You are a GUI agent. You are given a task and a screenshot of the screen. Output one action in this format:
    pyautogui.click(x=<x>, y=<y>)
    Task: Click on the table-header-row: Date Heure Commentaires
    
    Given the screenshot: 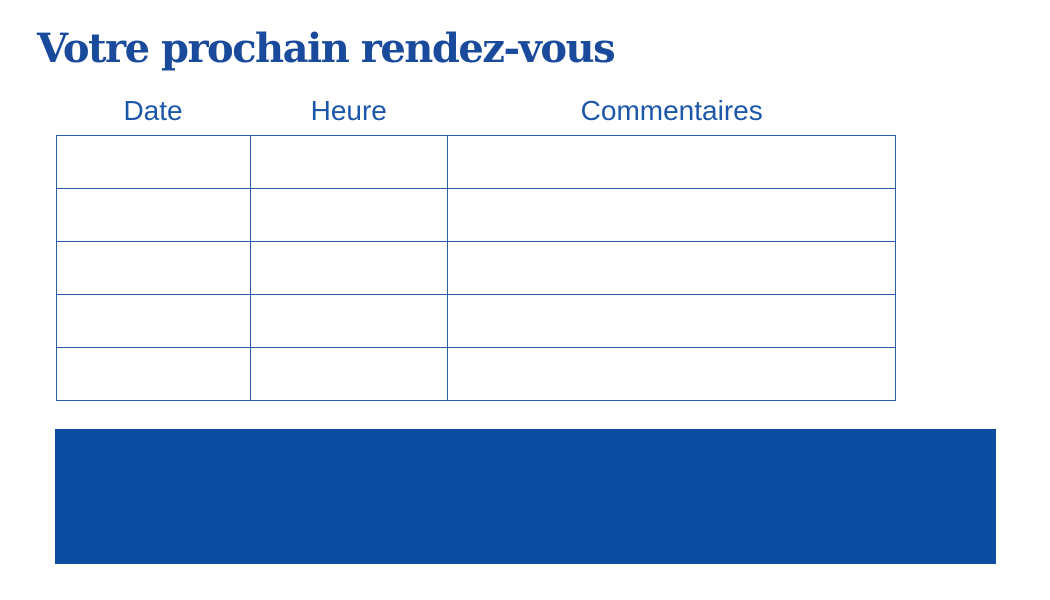 What is the action you would take?
    pyautogui.click(x=476, y=111)
    